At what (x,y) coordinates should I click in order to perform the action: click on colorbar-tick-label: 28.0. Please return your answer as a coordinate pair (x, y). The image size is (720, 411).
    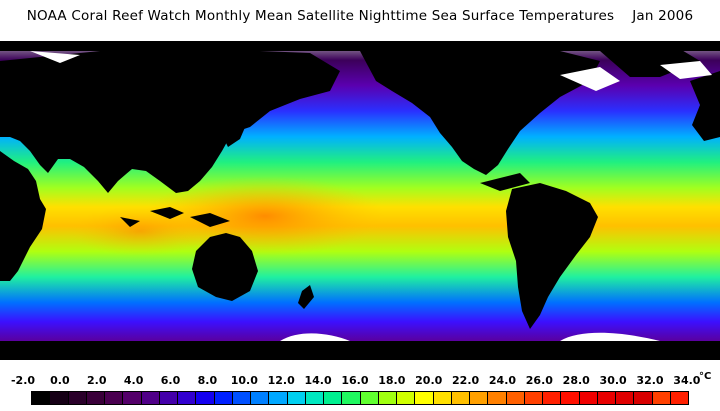
    Looking at the image, I should click on (576, 380).